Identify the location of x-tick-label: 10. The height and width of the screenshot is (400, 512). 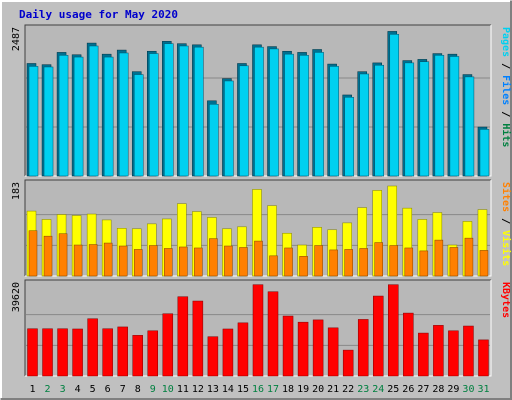
(168, 389).